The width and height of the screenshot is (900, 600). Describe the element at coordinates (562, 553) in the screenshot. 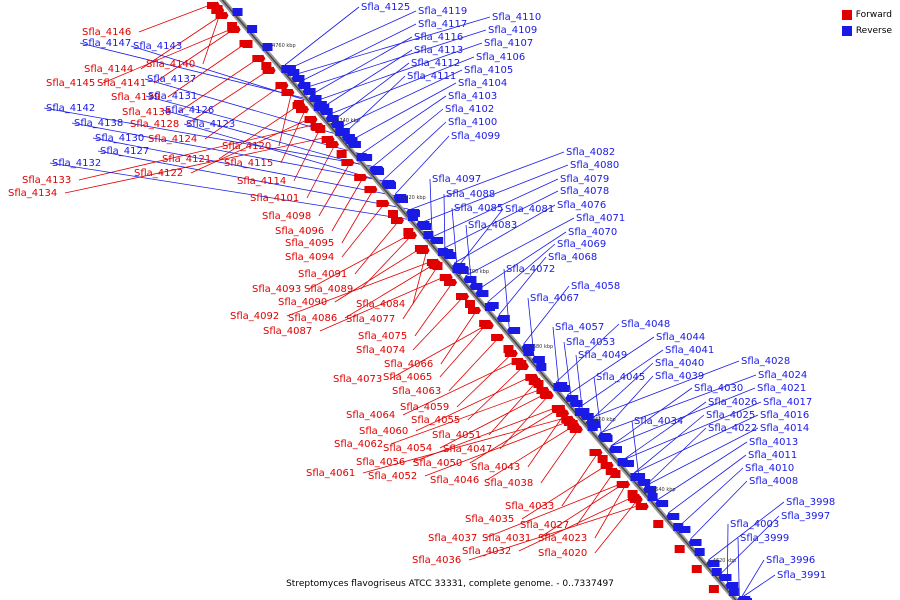

I see `gene-label-sfla_4020: Sfla_4020` at that location.